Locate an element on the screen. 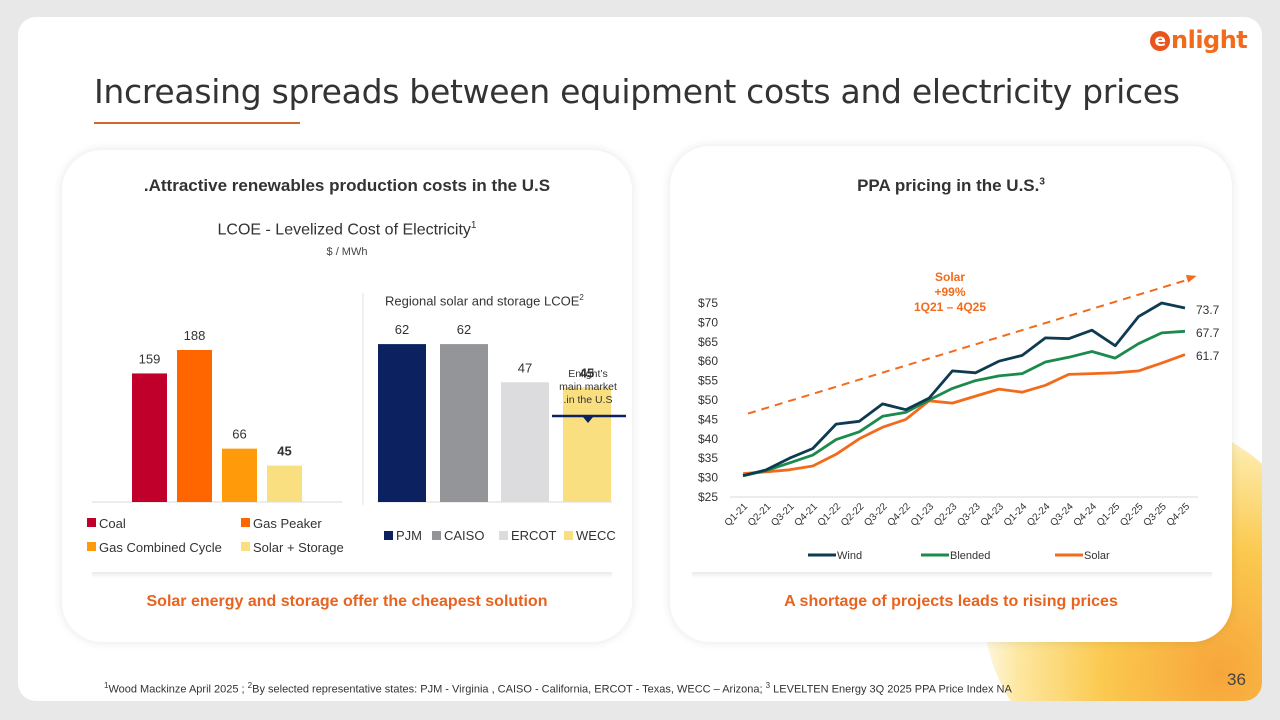 This screenshot has width=1280, height=720. legend-label: ERCOT is located at coordinates (534, 535).